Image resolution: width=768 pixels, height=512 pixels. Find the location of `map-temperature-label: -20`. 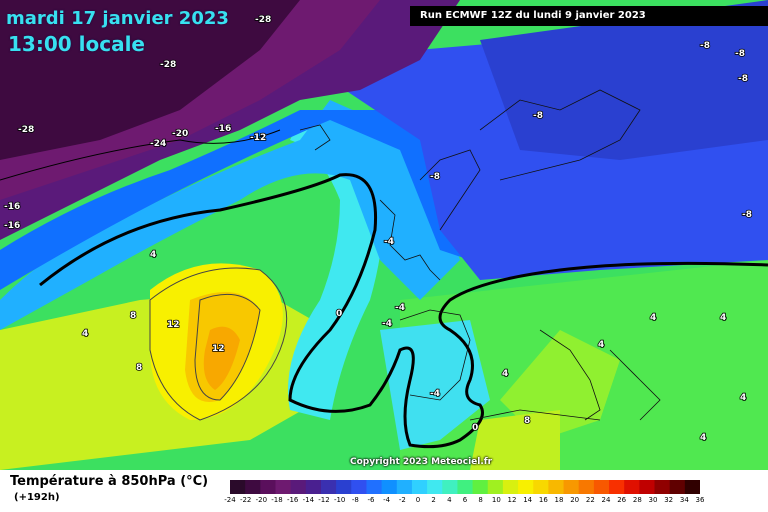

map-temperature-label: -20 is located at coordinates (180, 134).